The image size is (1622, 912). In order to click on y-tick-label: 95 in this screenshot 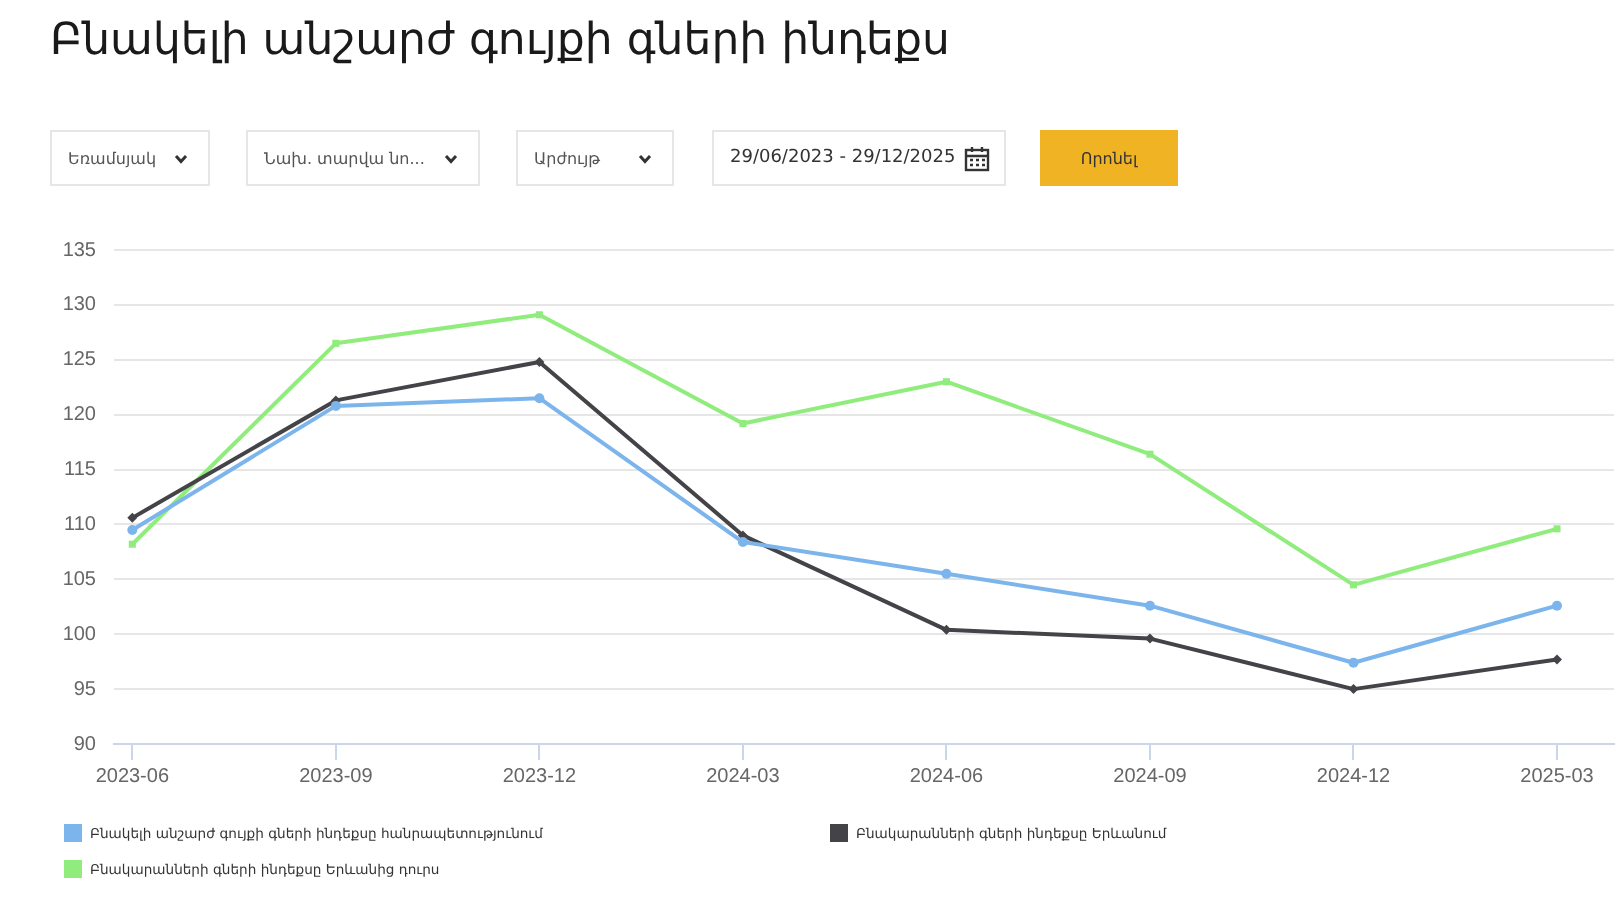, I will do `click(85, 689)`.